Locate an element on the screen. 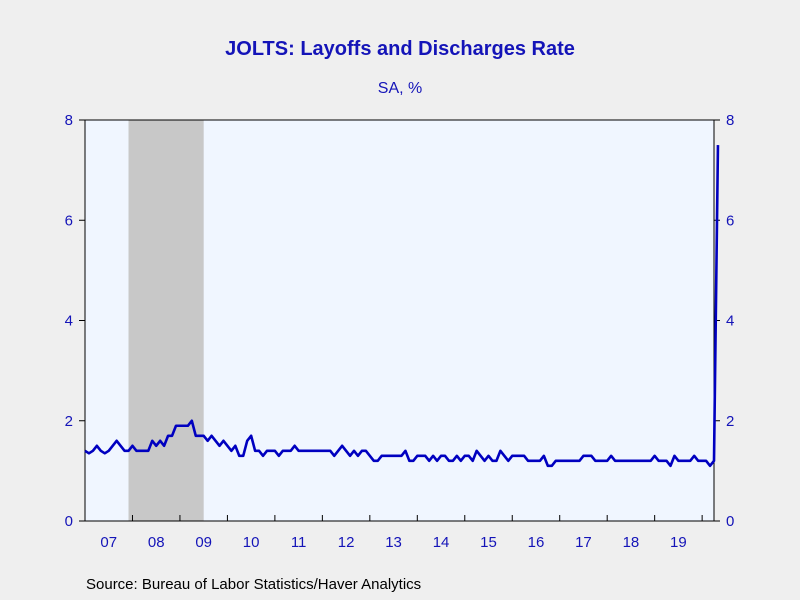 Image resolution: width=800 pixels, height=600 pixels. y-tick-label-left: 8 is located at coordinates (69, 120).